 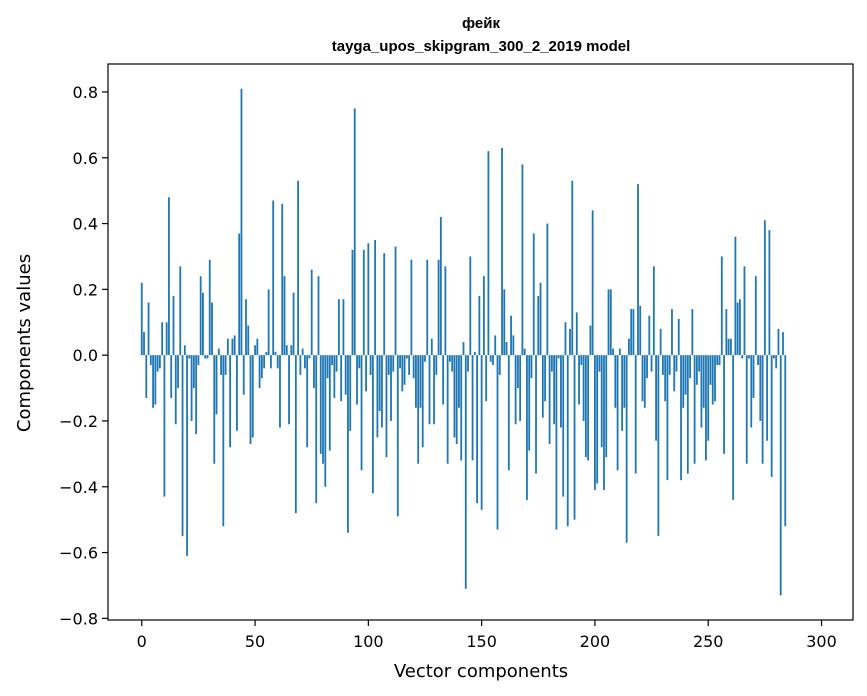 What do you see at coordinates (24, 343) in the screenshot?
I see `y-axis-label: Components values` at bounding box center [24, 343].